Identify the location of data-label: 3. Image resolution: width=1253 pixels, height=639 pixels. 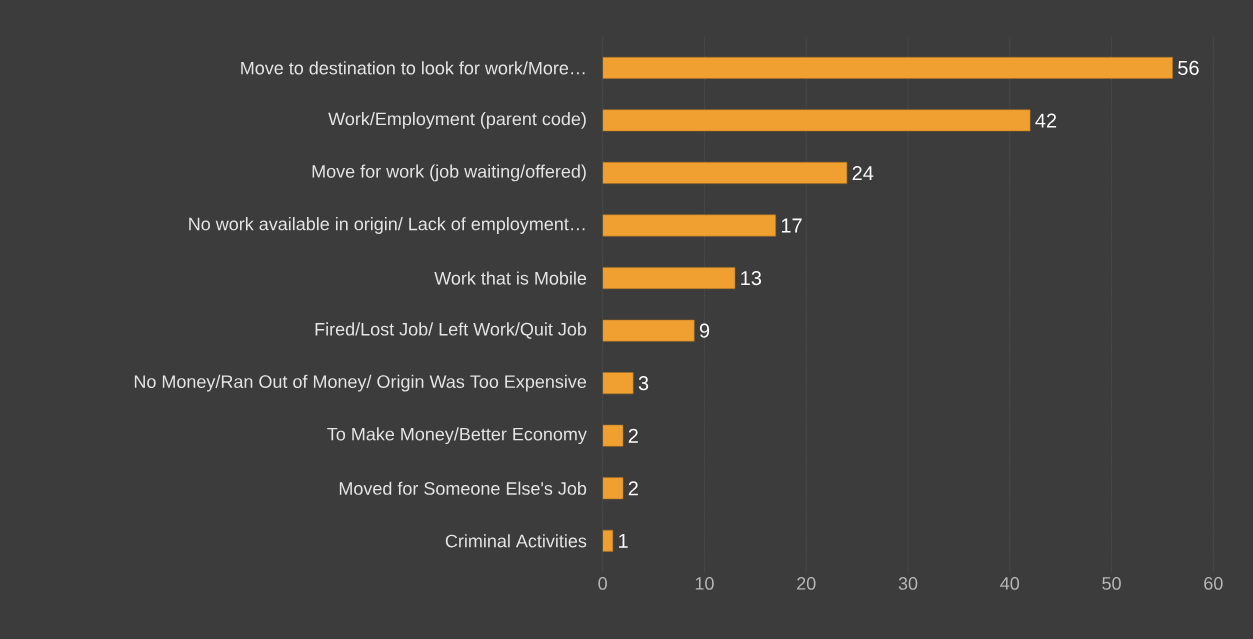
(643, 383).